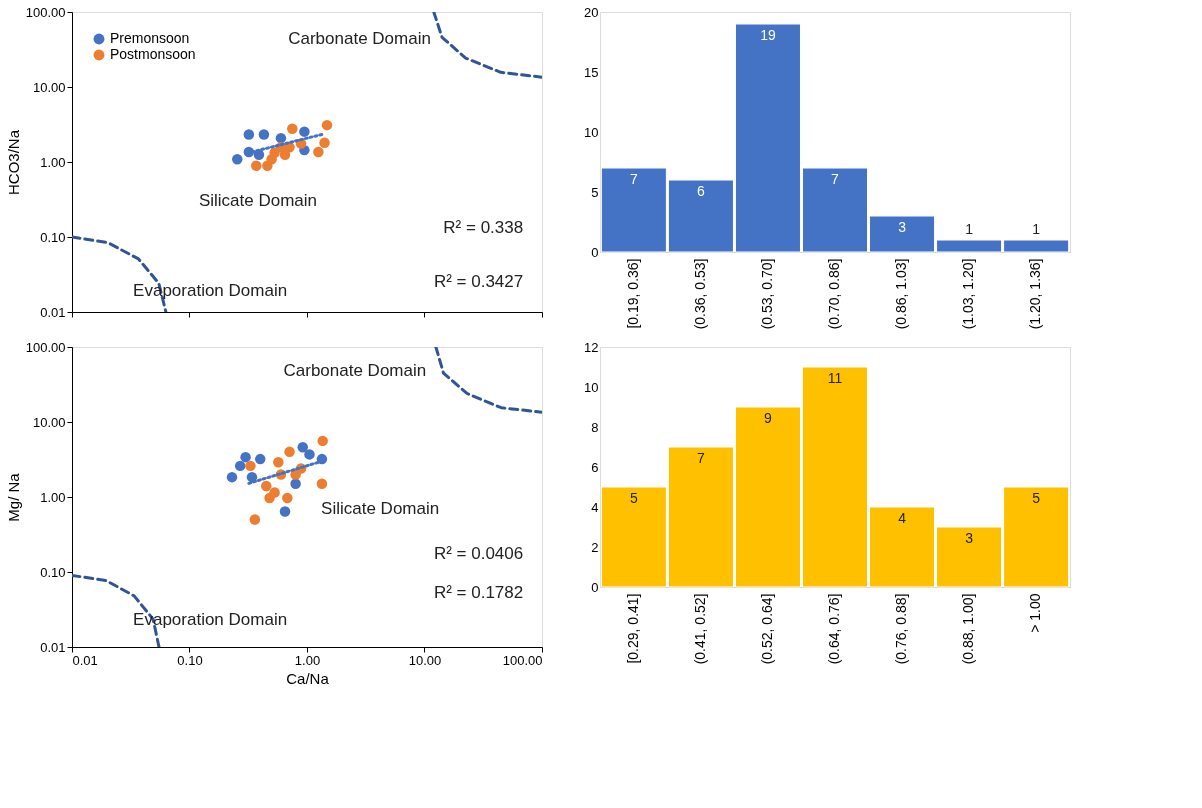  I want to click on x-tick-label: 100.00, so click(522, 660).